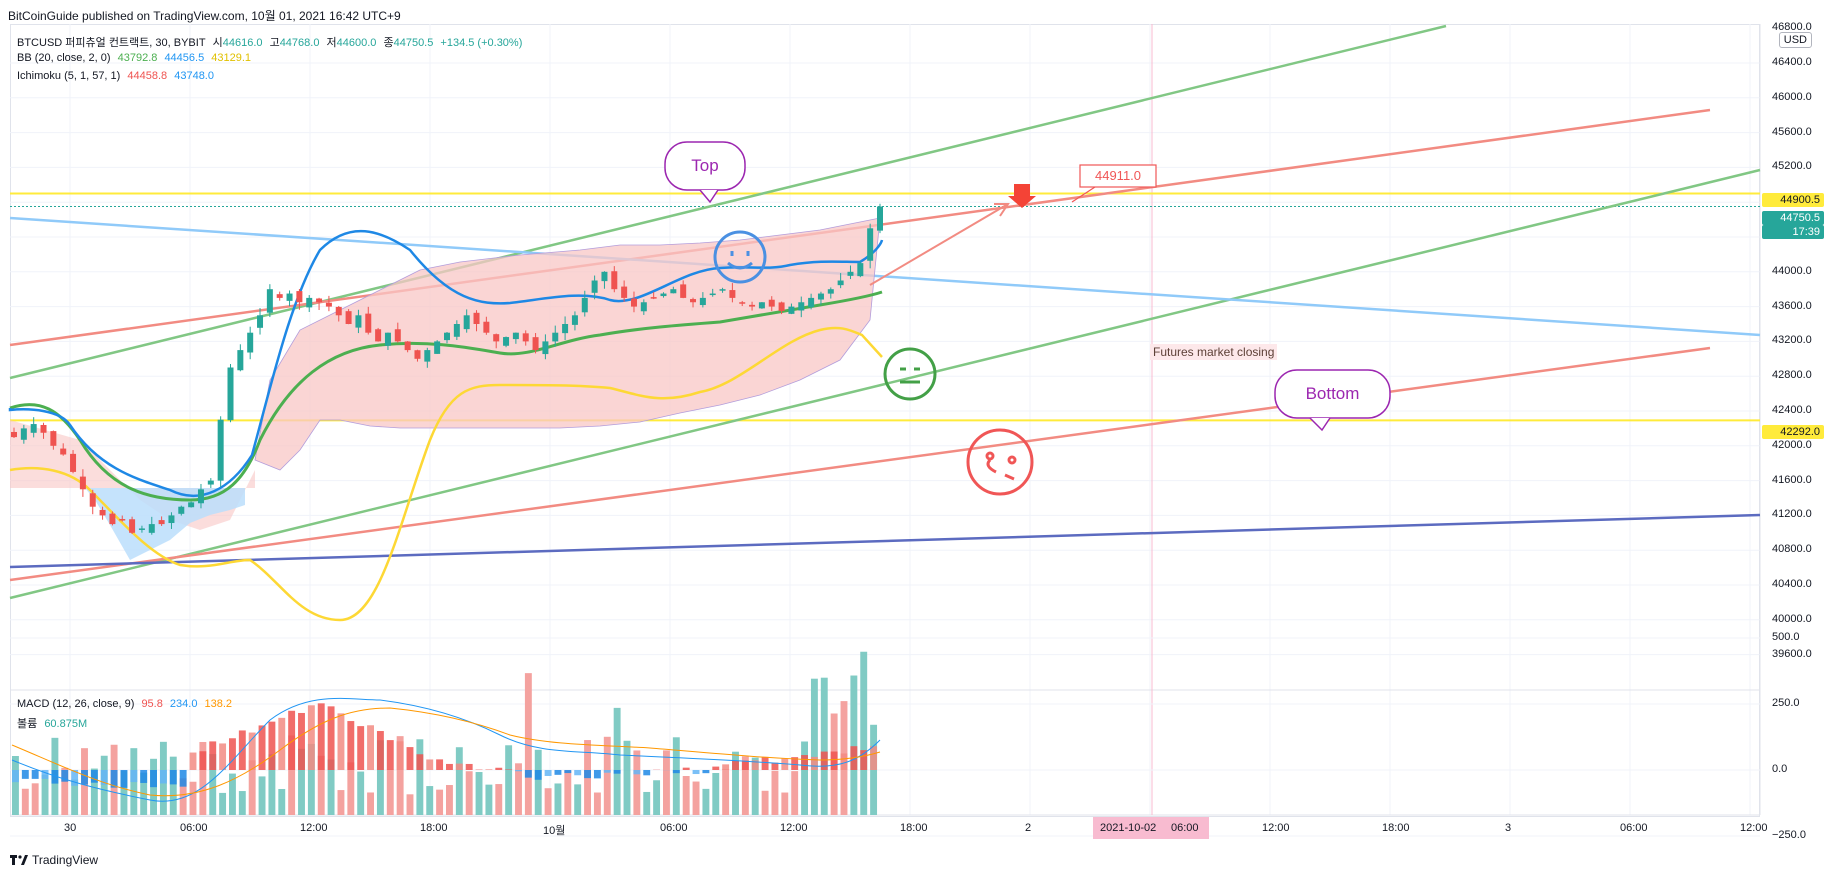 This screenshot has width=1834, height=878. I want to click on neutral-face-icon, so click(910, 374).